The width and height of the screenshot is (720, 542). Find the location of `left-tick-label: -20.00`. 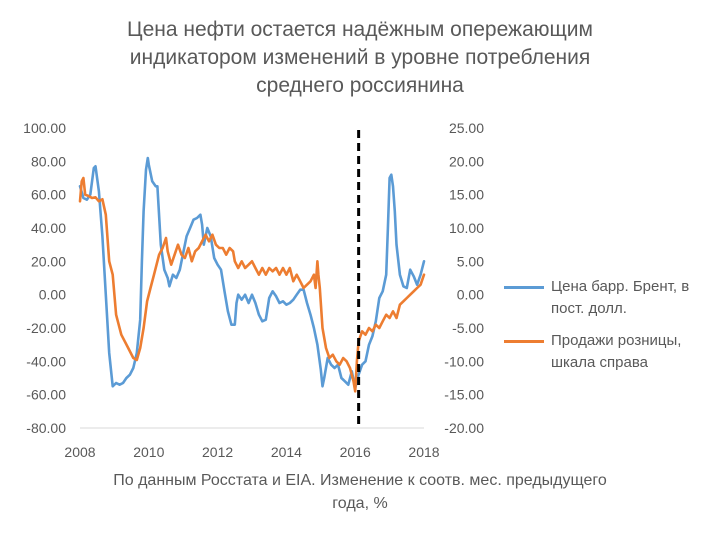

left-tick-label: -20.00 is located at coordinates (46, 328).